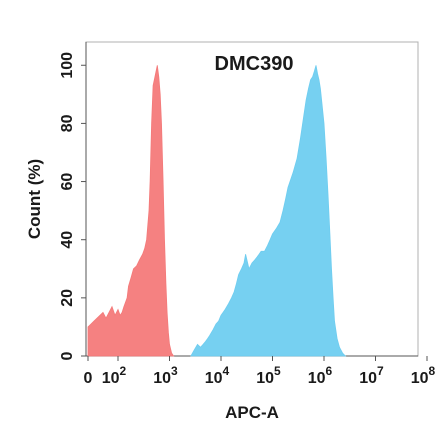  What do you see at coordinates (252, 412) in the screenshot?
I see `x-axis-label: APC-A` at bounding box center [252, 412].